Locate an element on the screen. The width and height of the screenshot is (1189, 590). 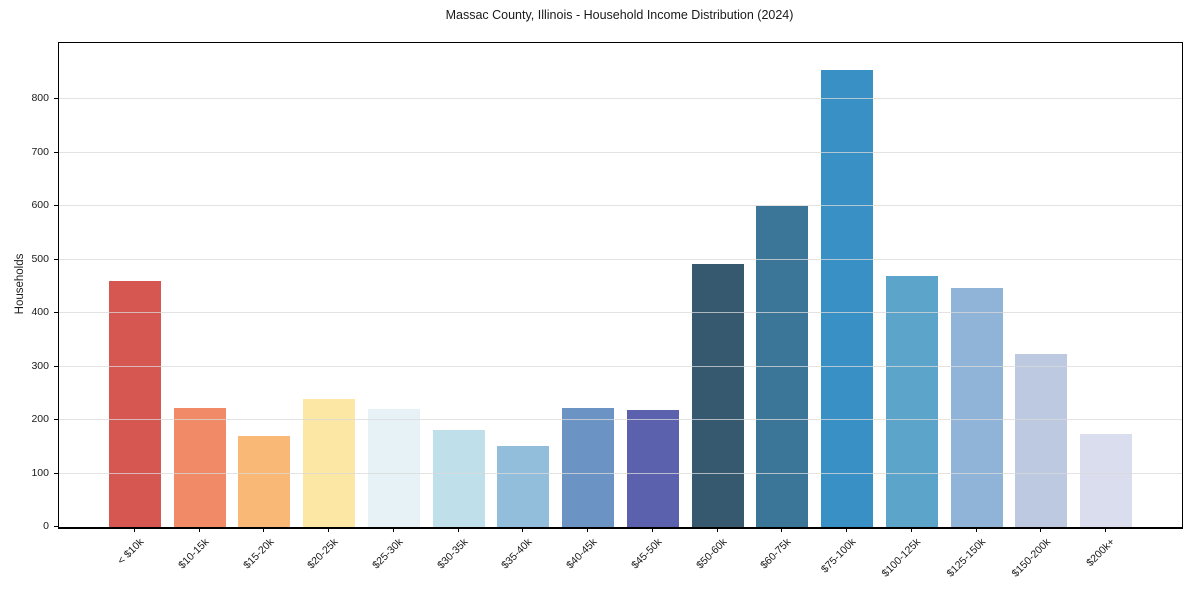
x-tick-label-text: $10-15k is located at coordinates (193, 554).